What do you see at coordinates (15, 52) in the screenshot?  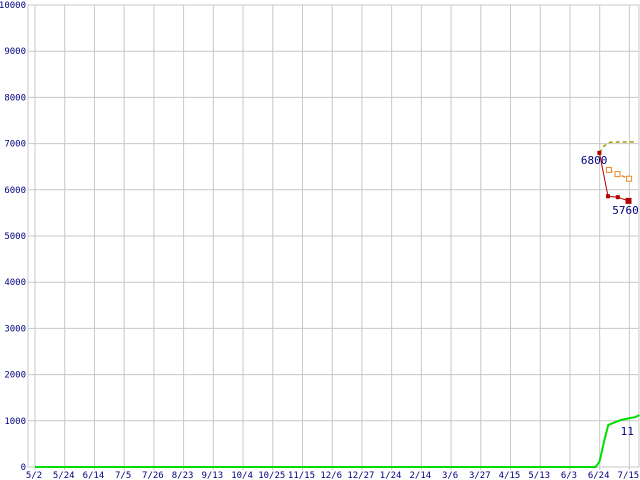 I see `y-tick-label: 9000` at bounding box center [15, 52].